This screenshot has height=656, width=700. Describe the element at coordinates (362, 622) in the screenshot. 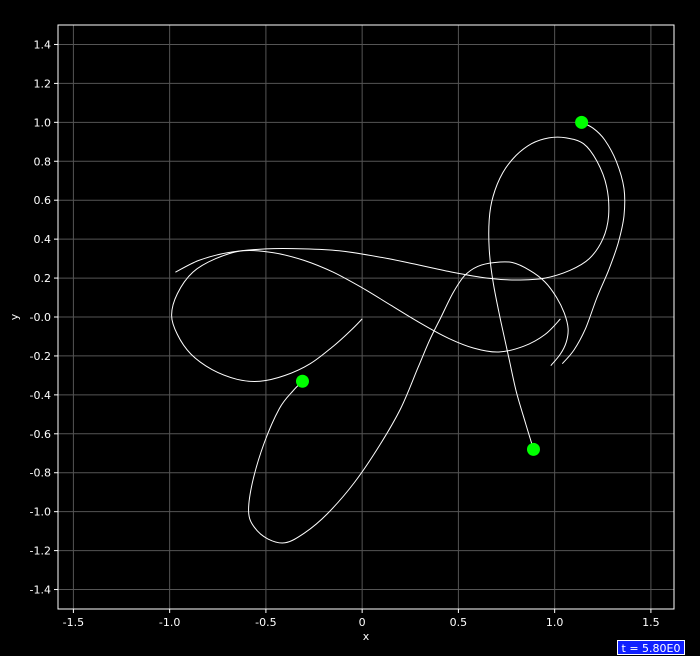

I see `x-tick-label: 0` at that location.